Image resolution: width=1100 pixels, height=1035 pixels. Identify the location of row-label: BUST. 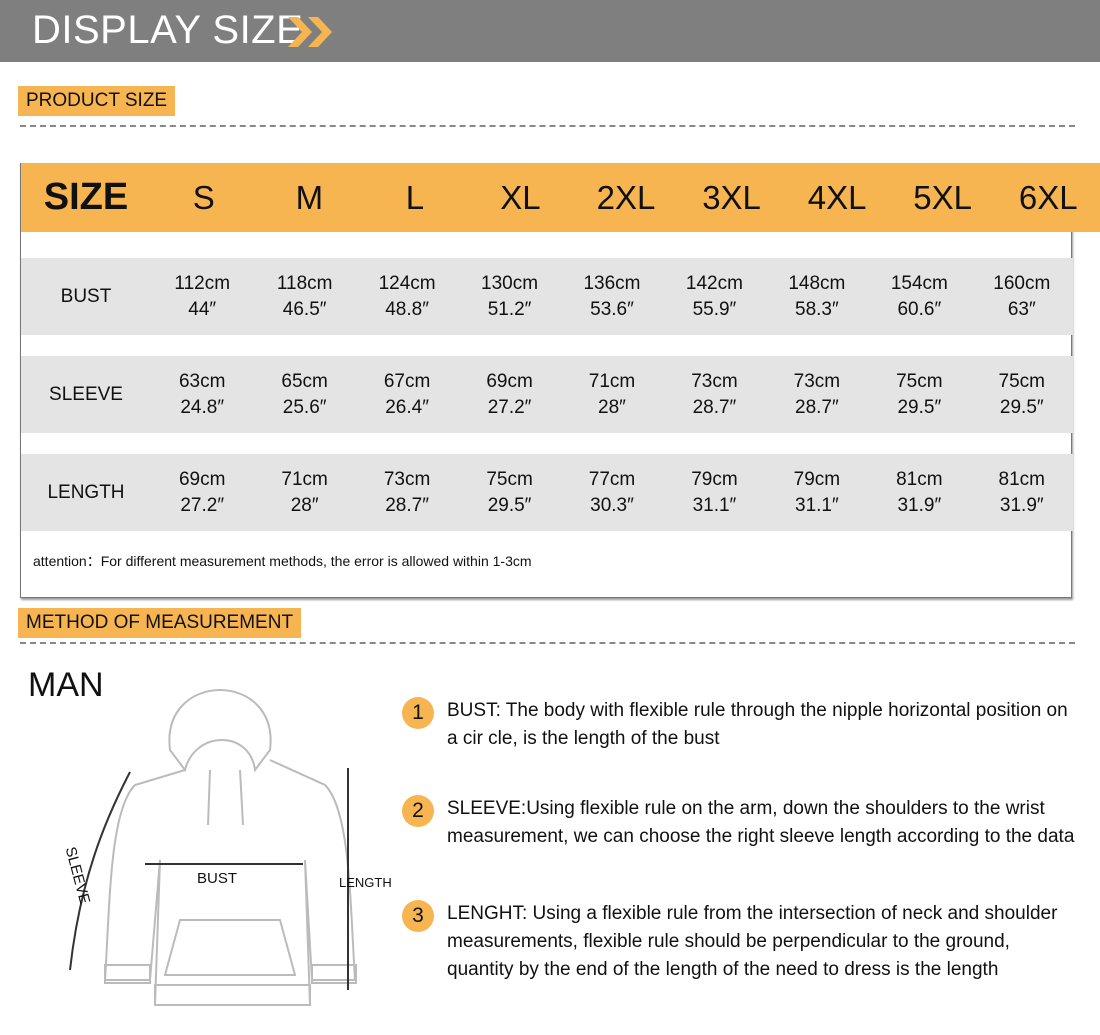
(86, 296).